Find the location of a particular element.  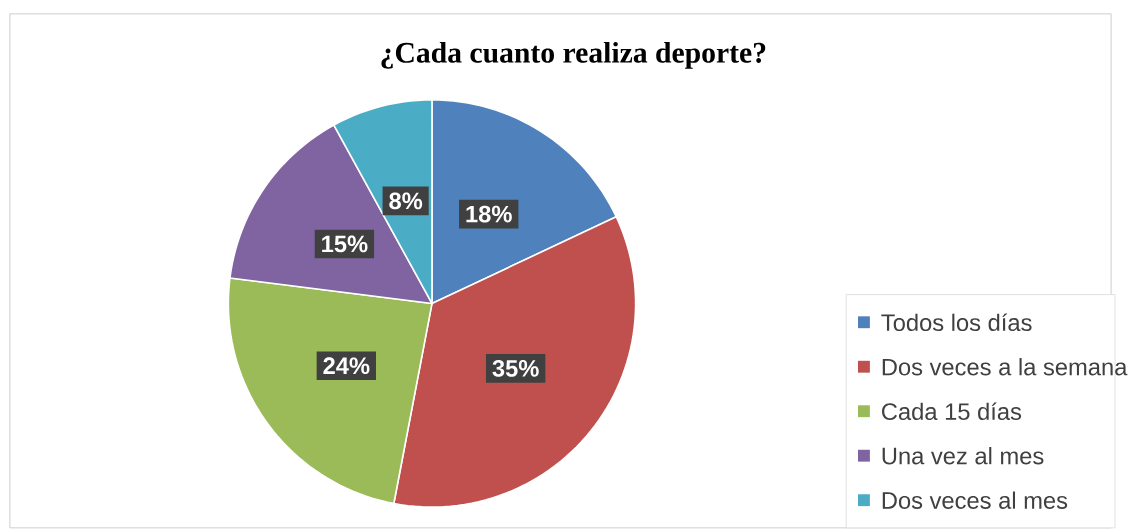

data-label: 8% is located at coordinates (406, 201).